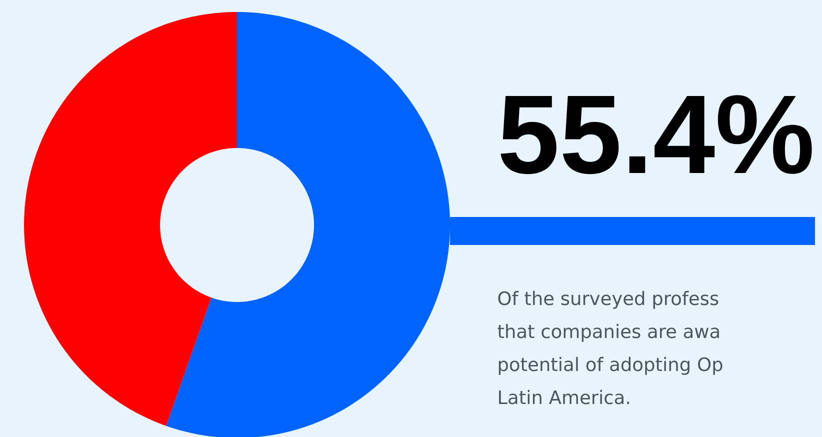  I want to click on text: 55.4%, so click(656, 134).